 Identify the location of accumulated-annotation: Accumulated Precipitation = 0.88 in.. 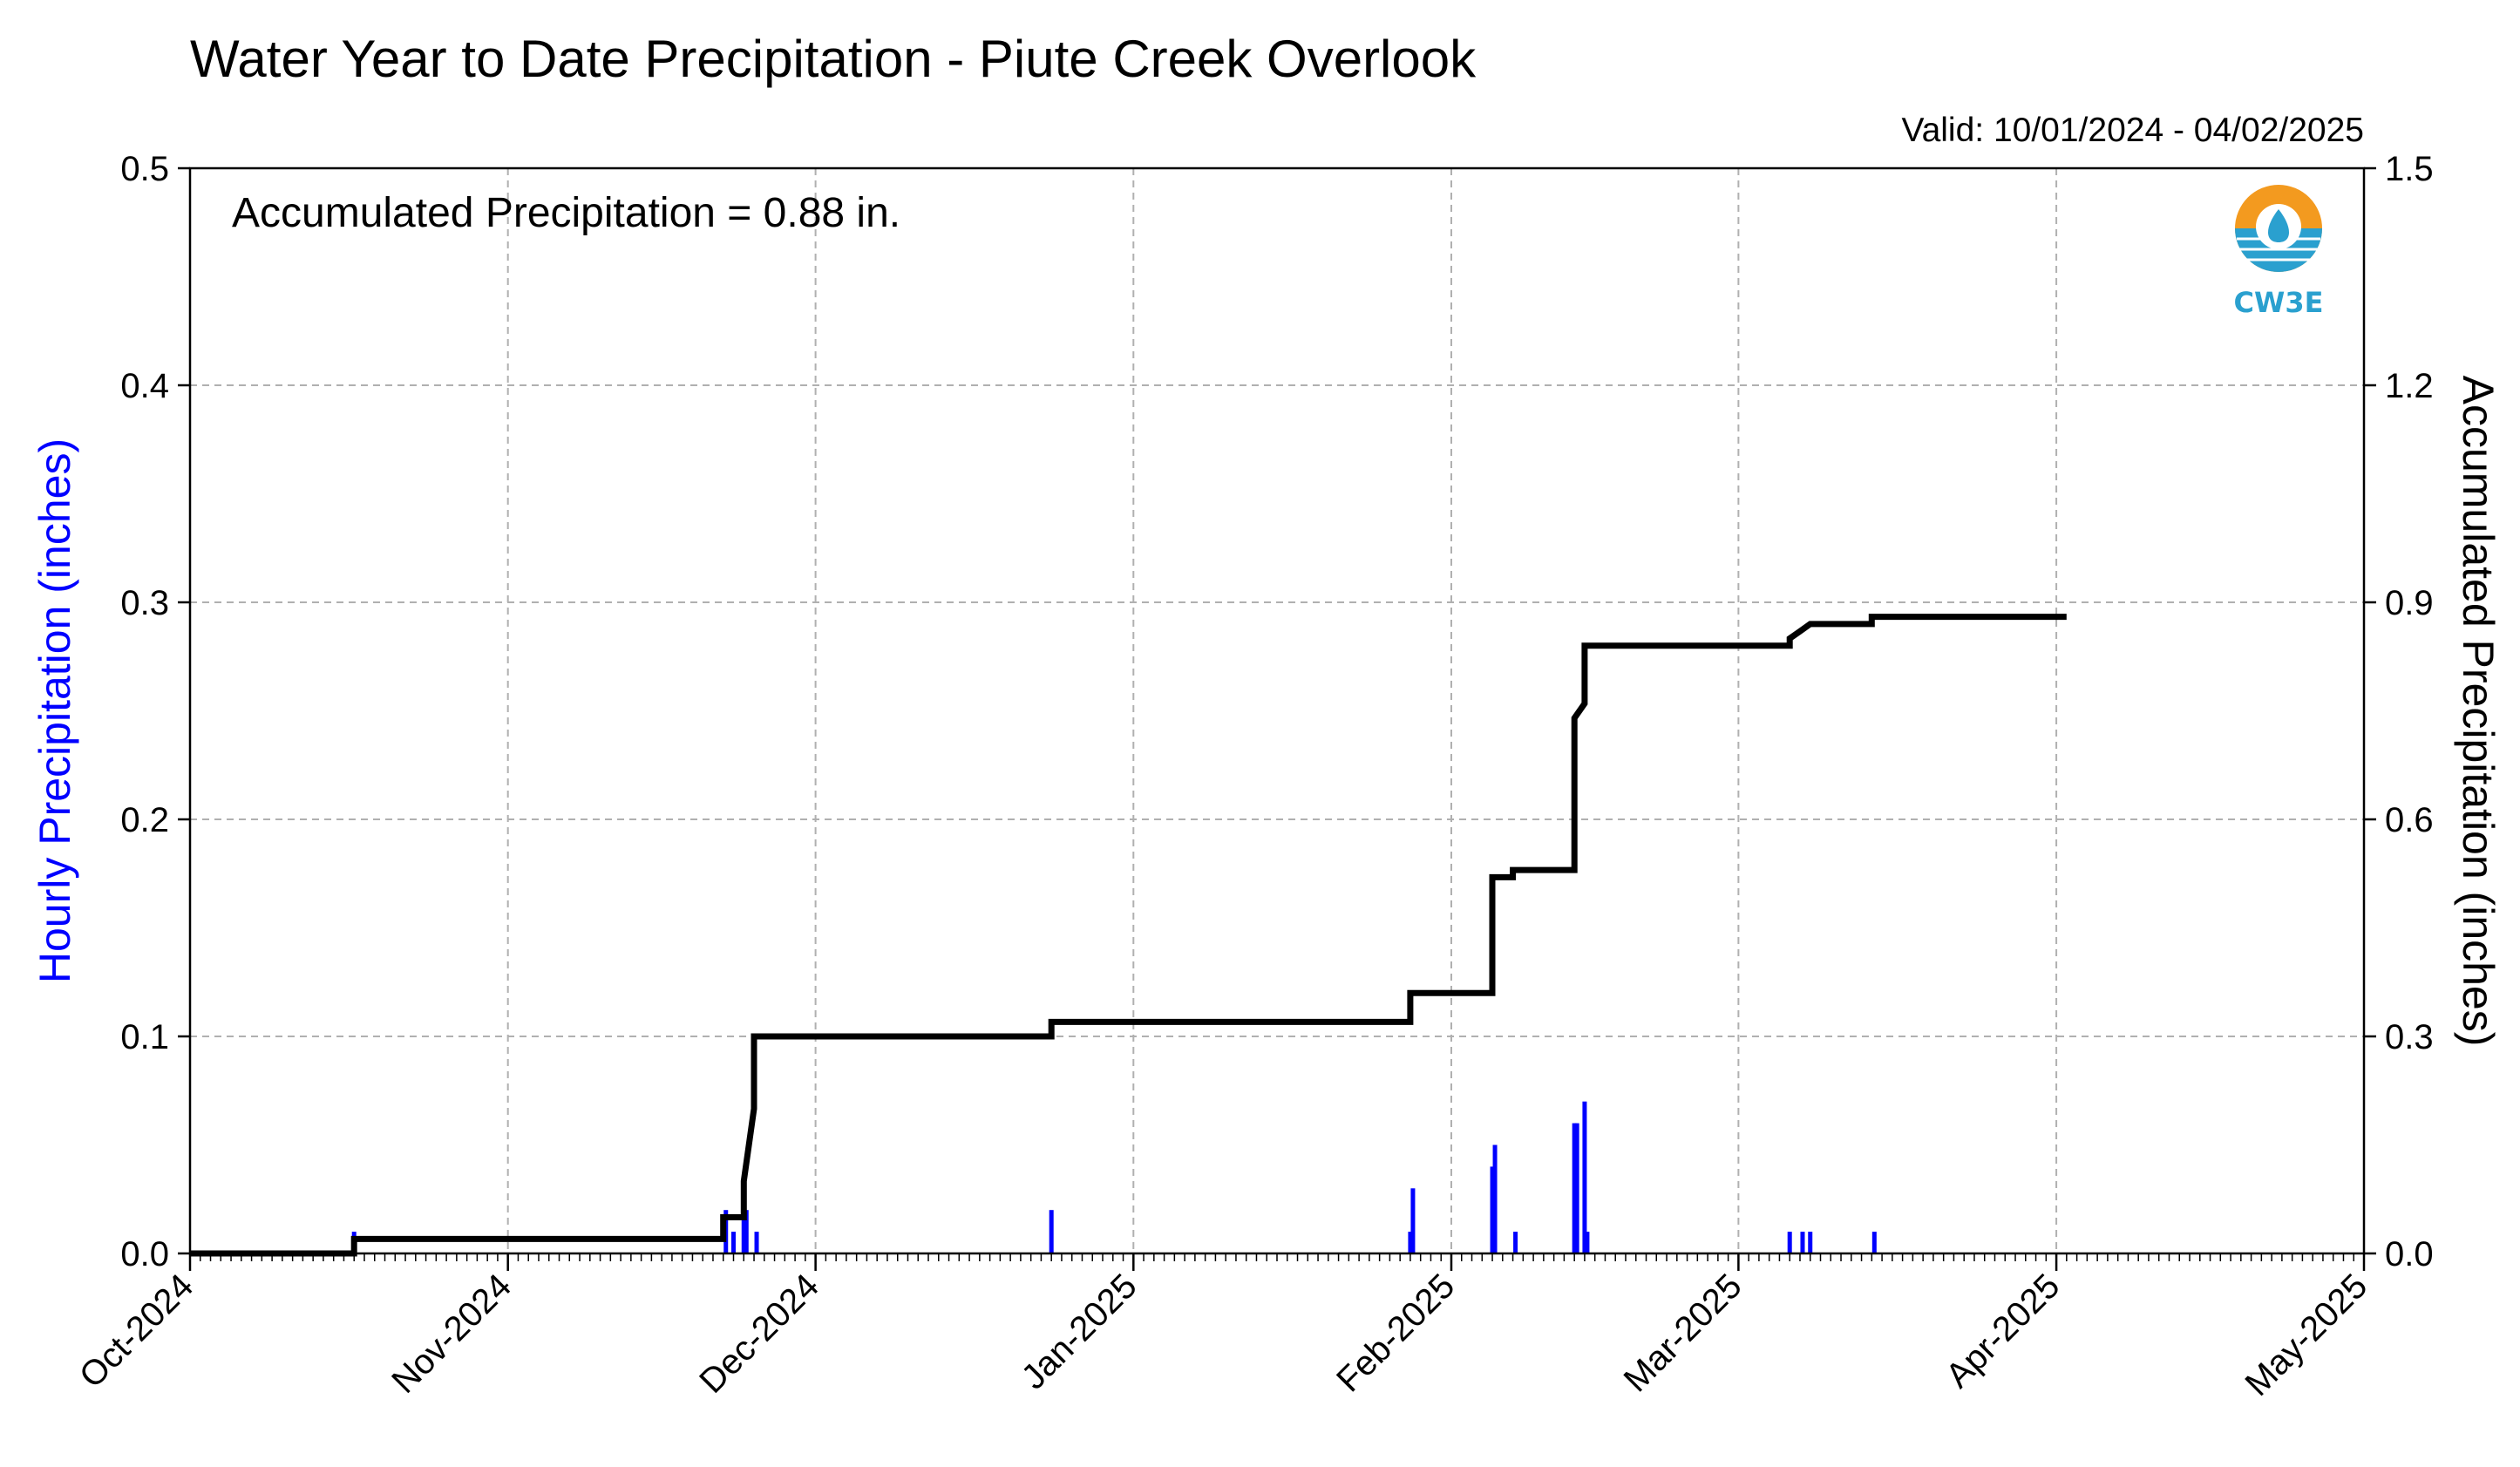
(566, 213).